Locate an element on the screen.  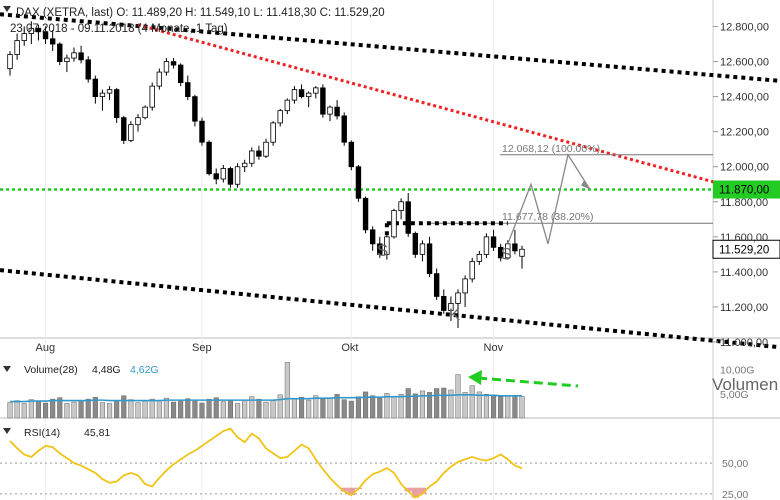
rsi-value: 45,81 is located at coordinates (97, 433).